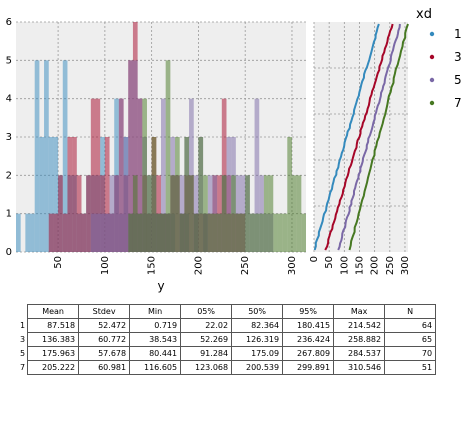  What do you see at coordinates (257, 353) in the screenshot?
I see `table-cell: 175.09` at bounding box center [257, 353].